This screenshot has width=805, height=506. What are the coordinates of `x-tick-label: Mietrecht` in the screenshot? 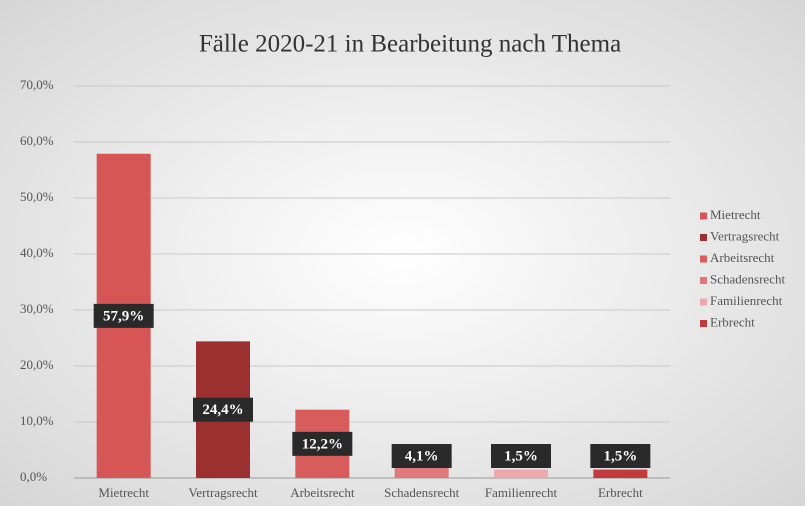 It's located at (123, 492).